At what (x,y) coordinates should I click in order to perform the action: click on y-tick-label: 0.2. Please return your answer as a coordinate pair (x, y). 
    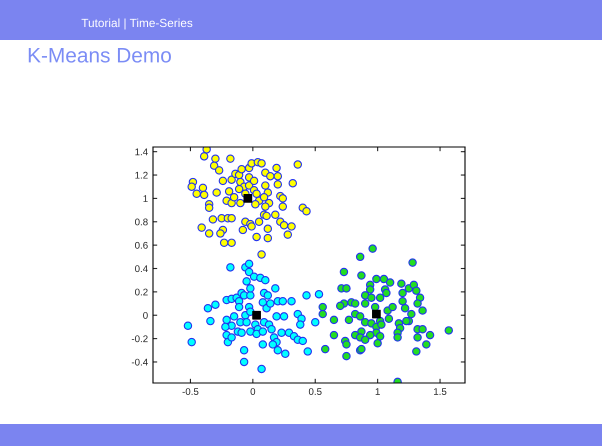
    Looking at the image, I should click on (141, 292).